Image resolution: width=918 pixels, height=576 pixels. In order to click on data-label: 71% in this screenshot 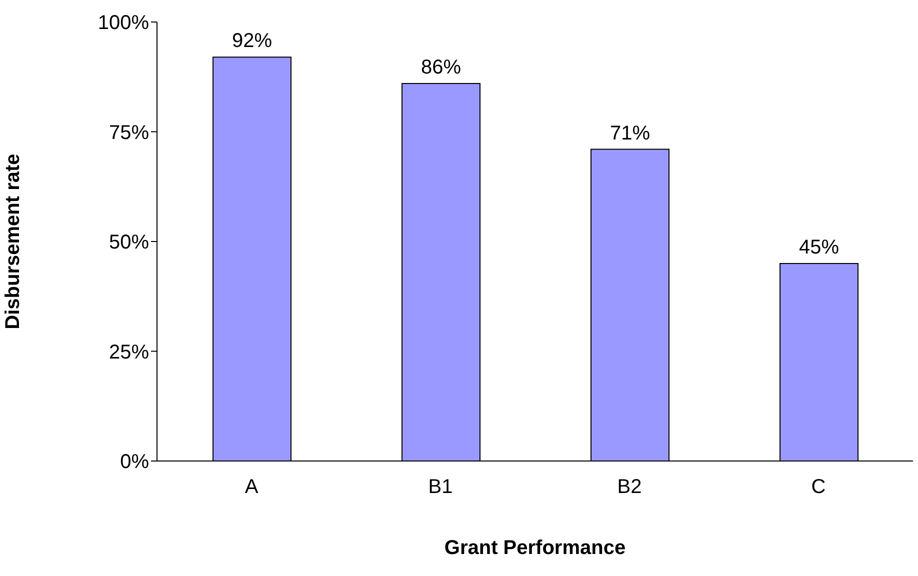, I will do `click(630, 133)`.